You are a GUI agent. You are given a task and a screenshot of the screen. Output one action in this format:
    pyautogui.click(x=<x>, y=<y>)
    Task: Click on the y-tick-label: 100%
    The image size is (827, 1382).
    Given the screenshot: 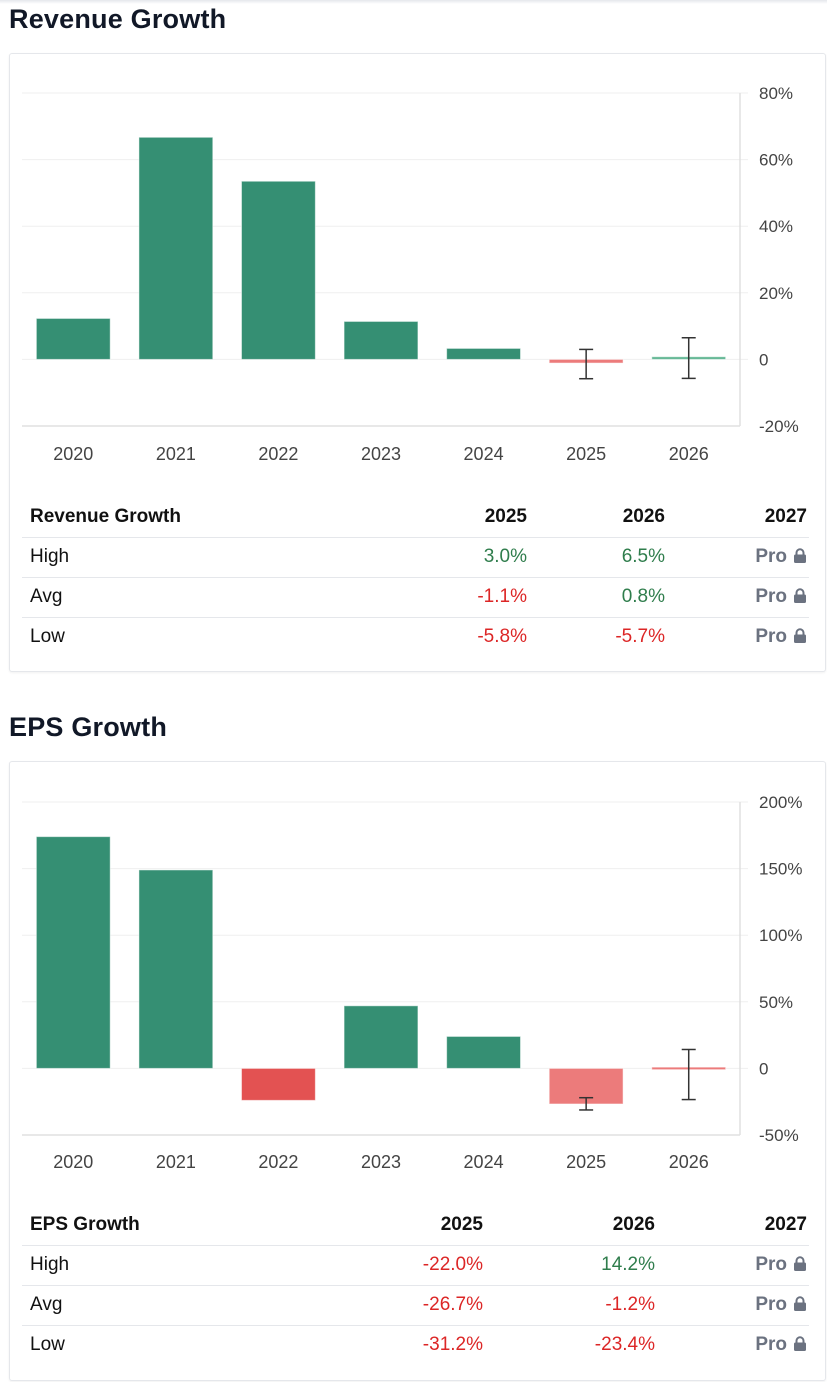 What is the action you would take?
    pyautogui.click(x=780, y=935)
    